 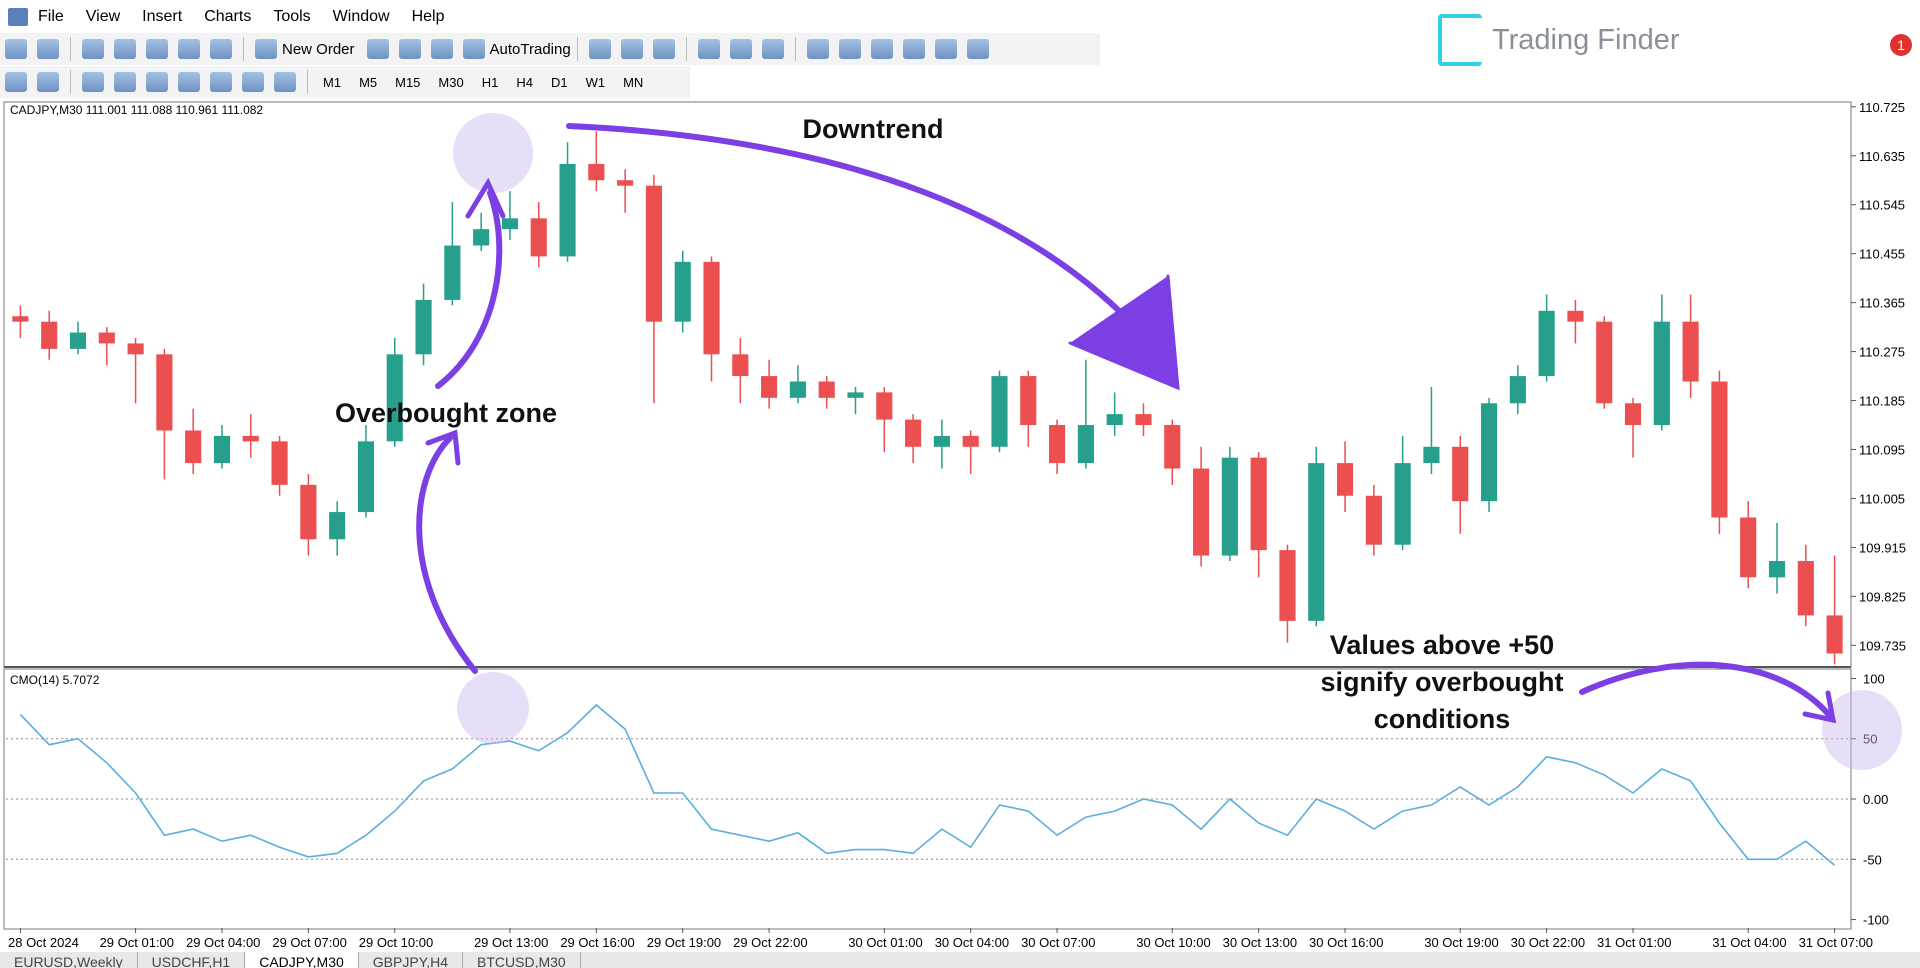 What do you see at coordinates (1260, 942) in the screenshot?
I see `x-tick-label: 30 Oct 13:00` at bounding box center [1260, 942].